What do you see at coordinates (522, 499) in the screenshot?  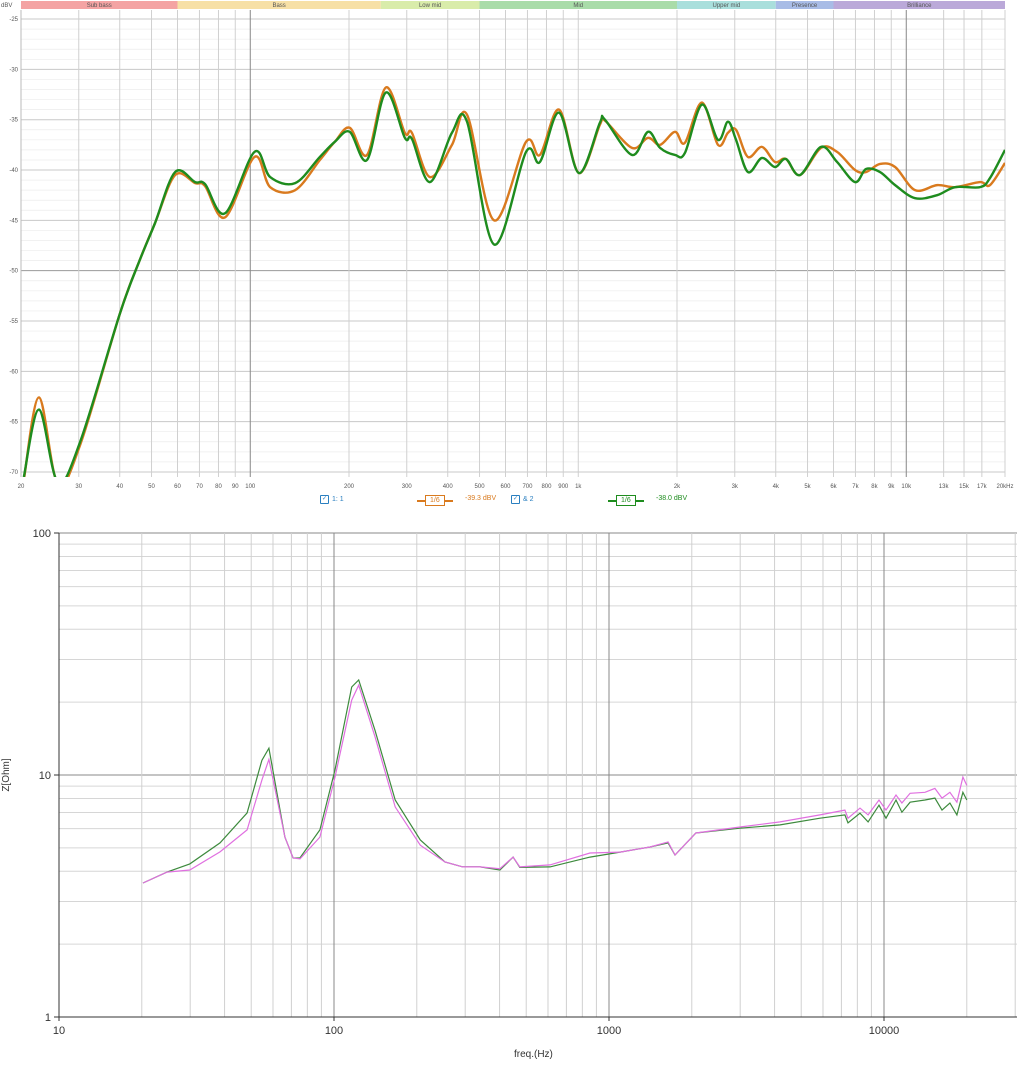 I see `legend-series-2: ✓ & 2` at bounding box center [522, 499].